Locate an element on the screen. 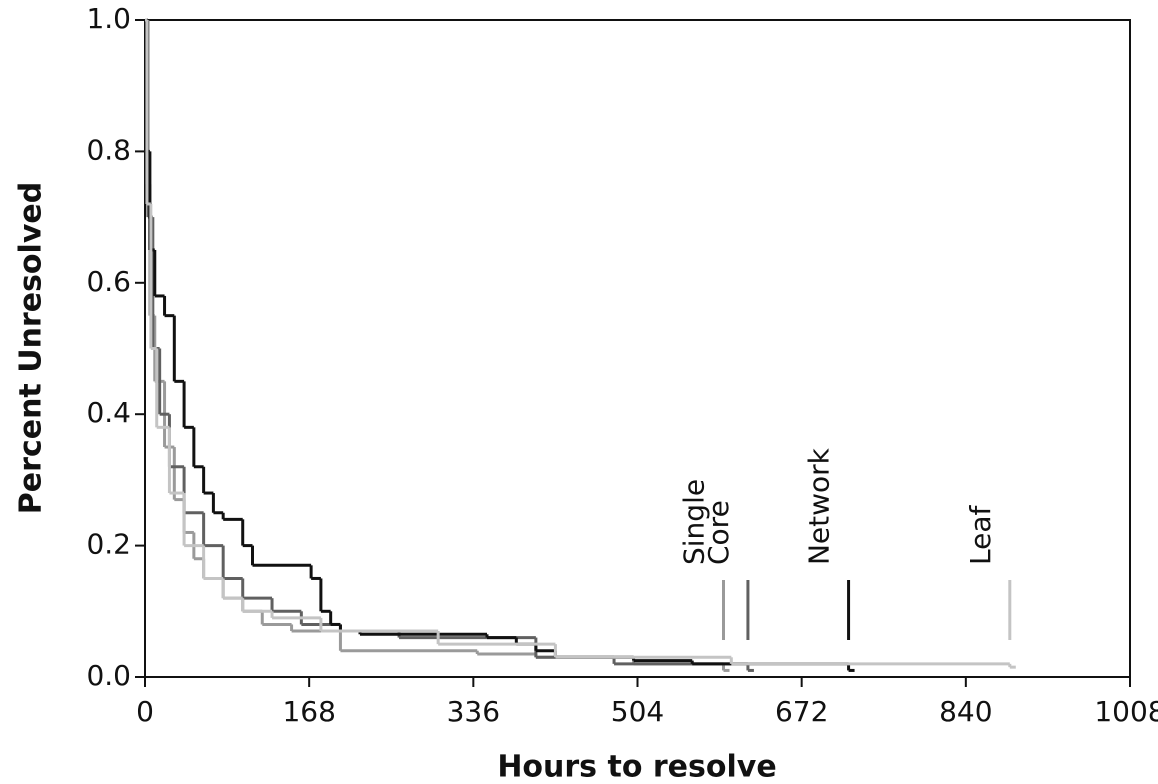  y-tick-label: 0.4 is located at coordinates (108, 412).